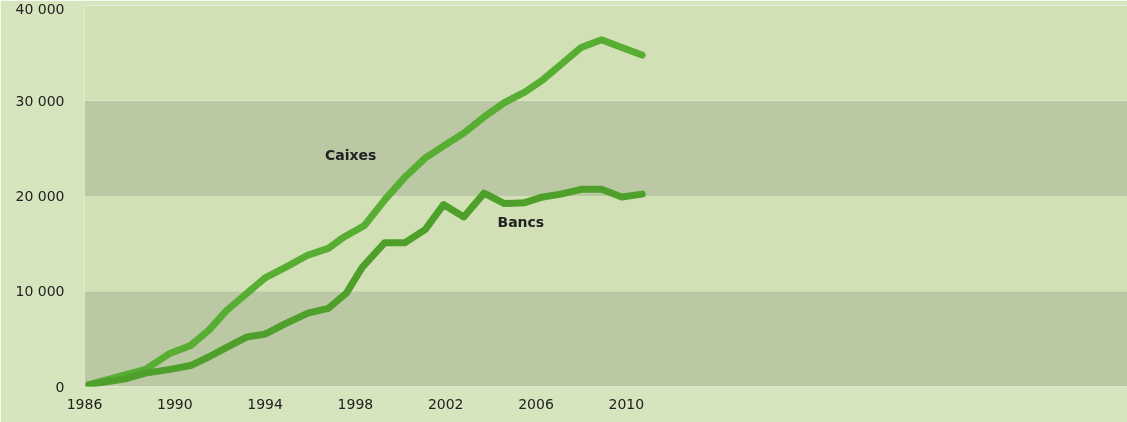 Image resolution: width=1127 pixels, height=422 pixels. I want to click on y-tick-label: 0, so click(60, 386).